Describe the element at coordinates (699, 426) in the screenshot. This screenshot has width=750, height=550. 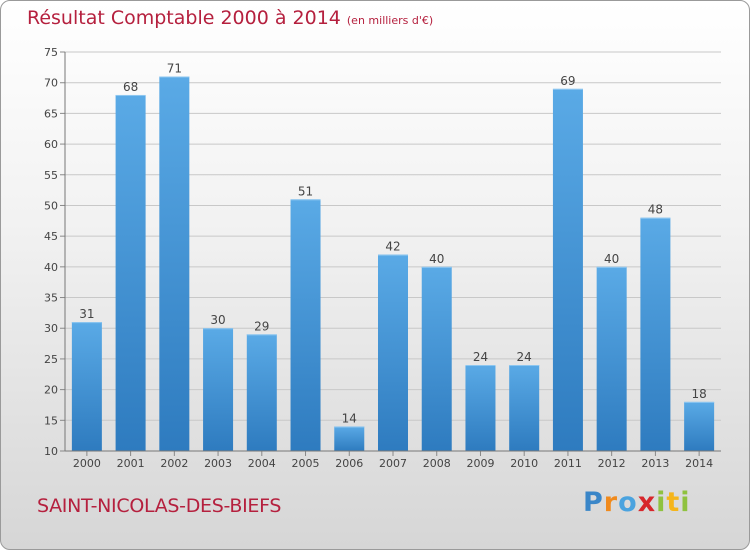
I see `bar-2014` at that location.